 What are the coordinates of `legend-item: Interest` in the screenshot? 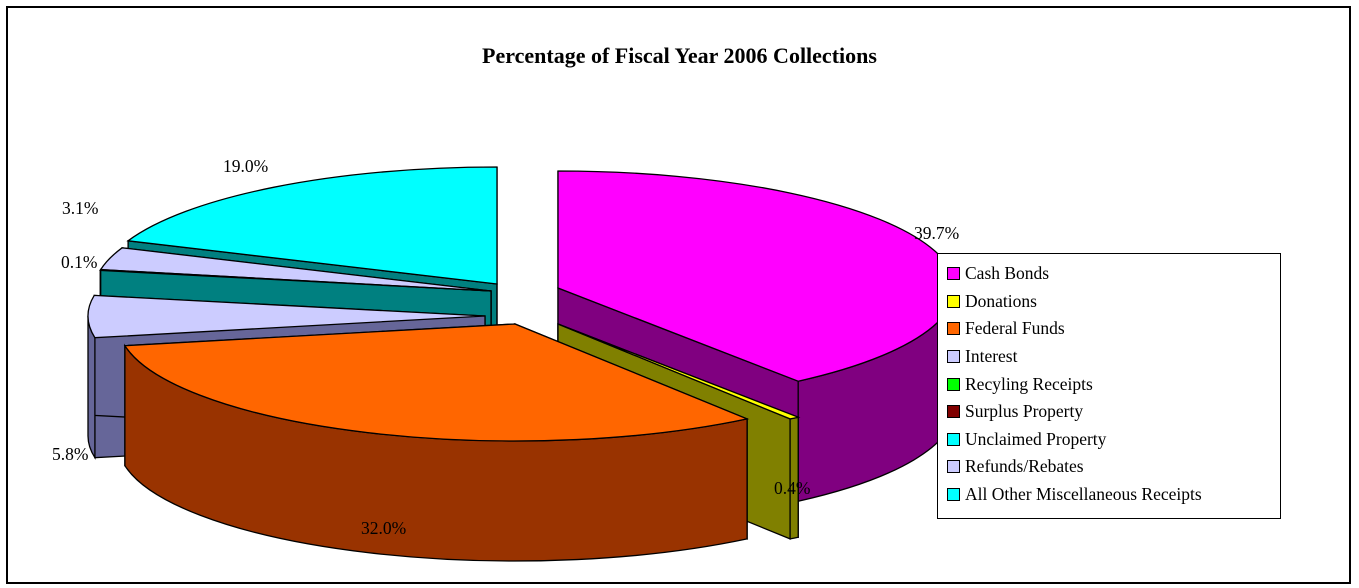 It's located at (1109, 357).